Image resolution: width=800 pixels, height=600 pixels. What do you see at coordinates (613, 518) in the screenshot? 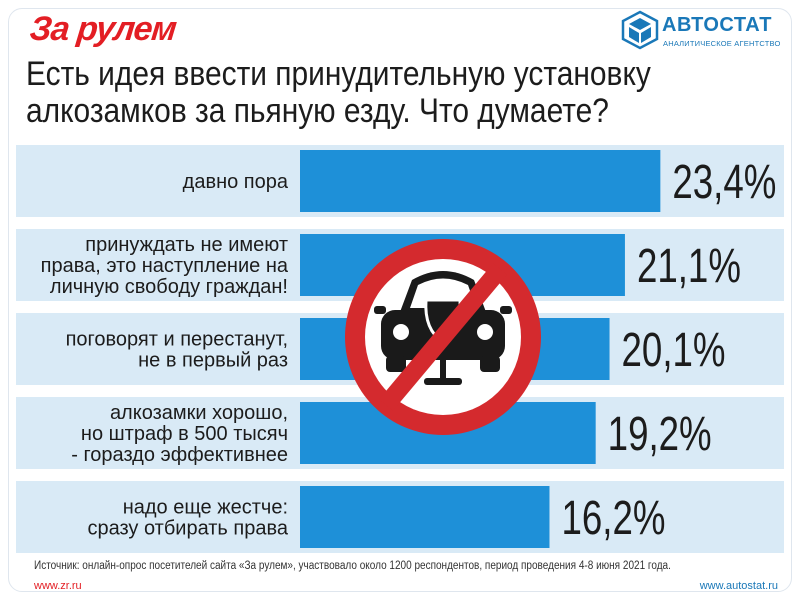
I see `value-label: 16,2%` at bounding box center [613, 518].